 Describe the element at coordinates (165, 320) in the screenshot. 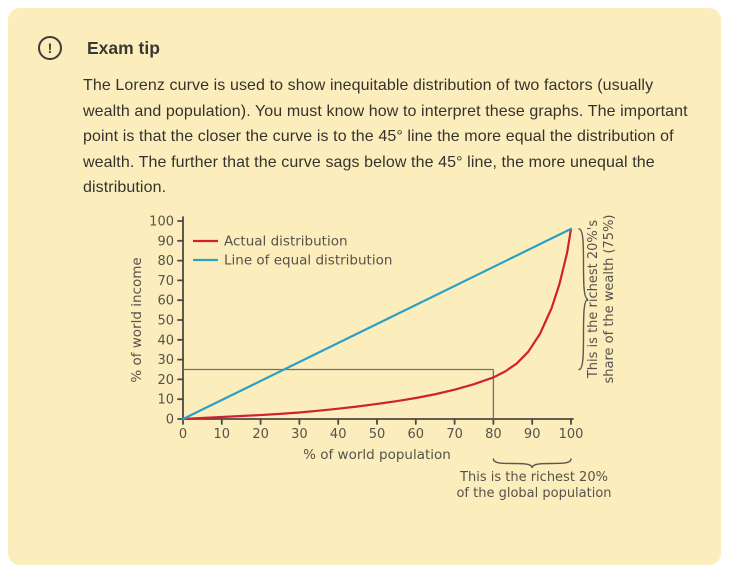

I see `y-tick-label: 50` at that location.